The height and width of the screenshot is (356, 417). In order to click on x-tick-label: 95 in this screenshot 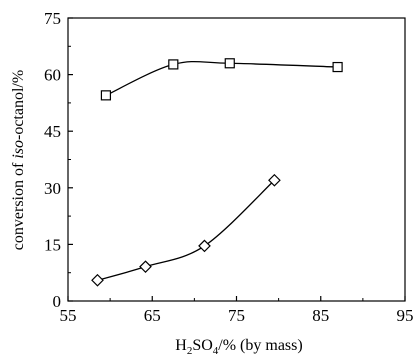, I will do `click(405, 315)`.